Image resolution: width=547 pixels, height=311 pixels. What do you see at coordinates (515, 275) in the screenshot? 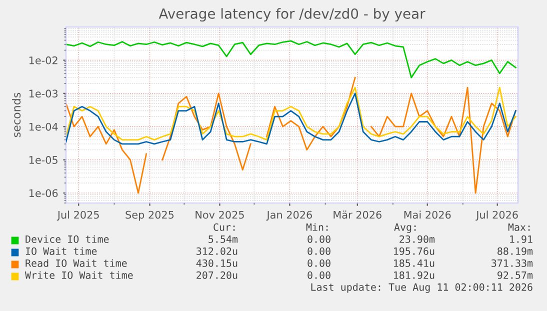
I see `text: 92.57m` at bounding box center [515, 275].